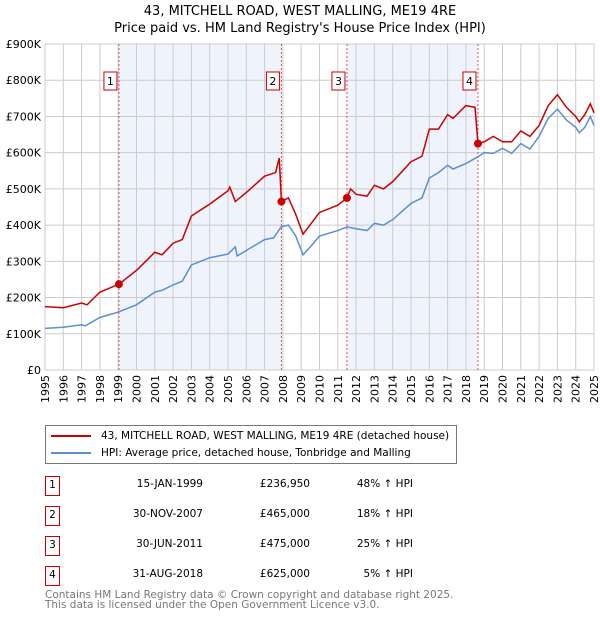 This screenshot has height=620, width=600. I want to click on sale-row: 2 30-NOV-2007 £465,000 18% ↑ HPI, so click(275, 516).